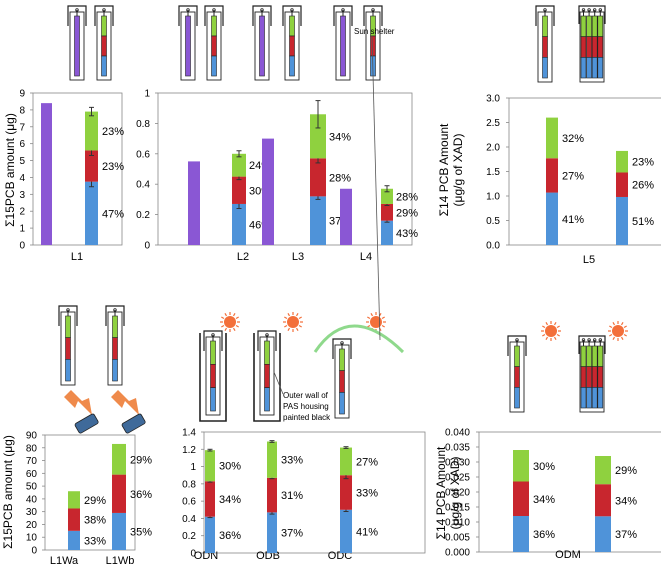 This screenshot has width=661, height=585. Describe the element at coordinates (568, 555) in the screenshot. I see `category-label: ODM` at that location.